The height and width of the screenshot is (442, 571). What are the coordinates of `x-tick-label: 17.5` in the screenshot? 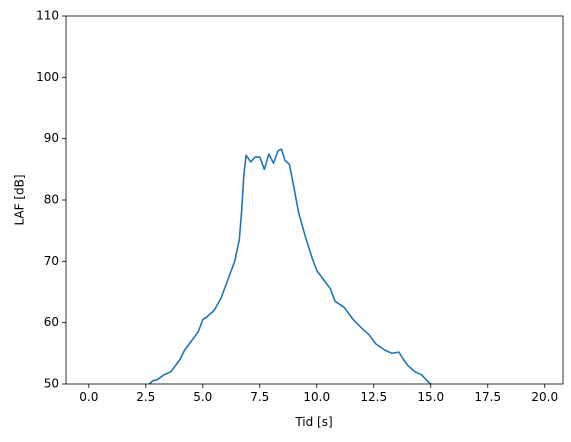 It's located at (487, 397).